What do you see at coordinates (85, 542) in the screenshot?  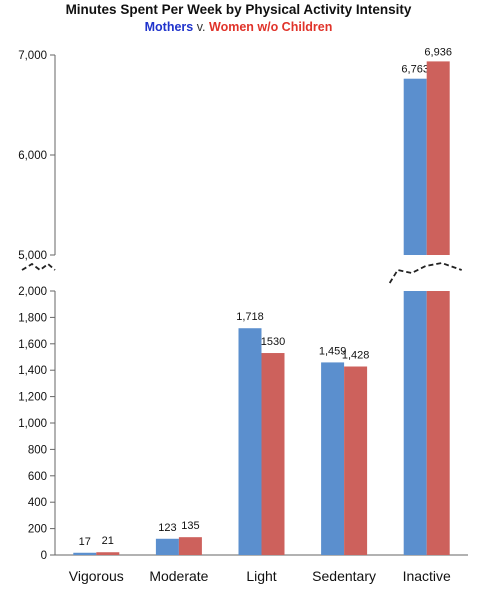 I see `data-label-mothers-vigorous: 17` at bounding box center [85, 542].